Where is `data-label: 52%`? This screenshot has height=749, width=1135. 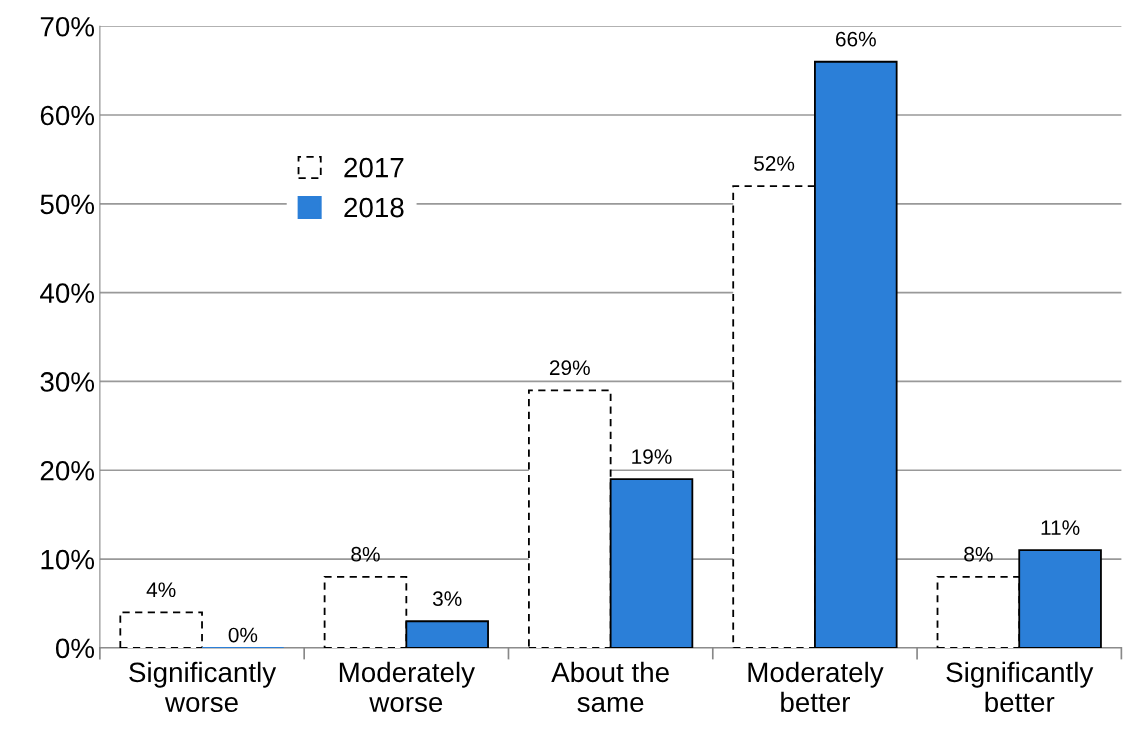
data-label: 52% is located at coordinates (774, 163).